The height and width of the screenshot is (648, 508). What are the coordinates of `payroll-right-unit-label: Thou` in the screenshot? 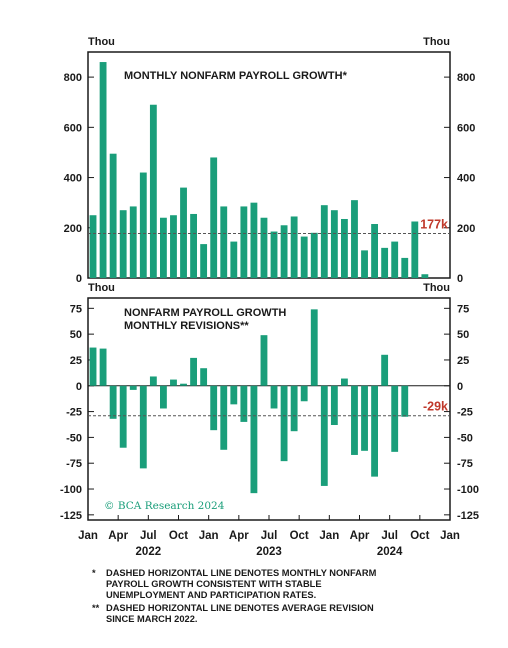 It's located at (436, 42).